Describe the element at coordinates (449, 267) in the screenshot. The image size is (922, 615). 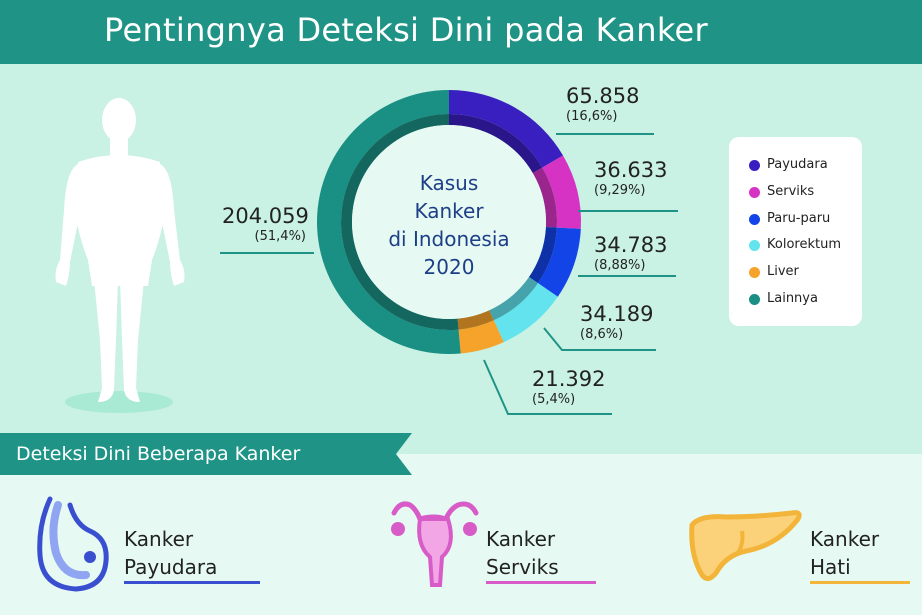
I see `center-label-line: 2020` at that location.